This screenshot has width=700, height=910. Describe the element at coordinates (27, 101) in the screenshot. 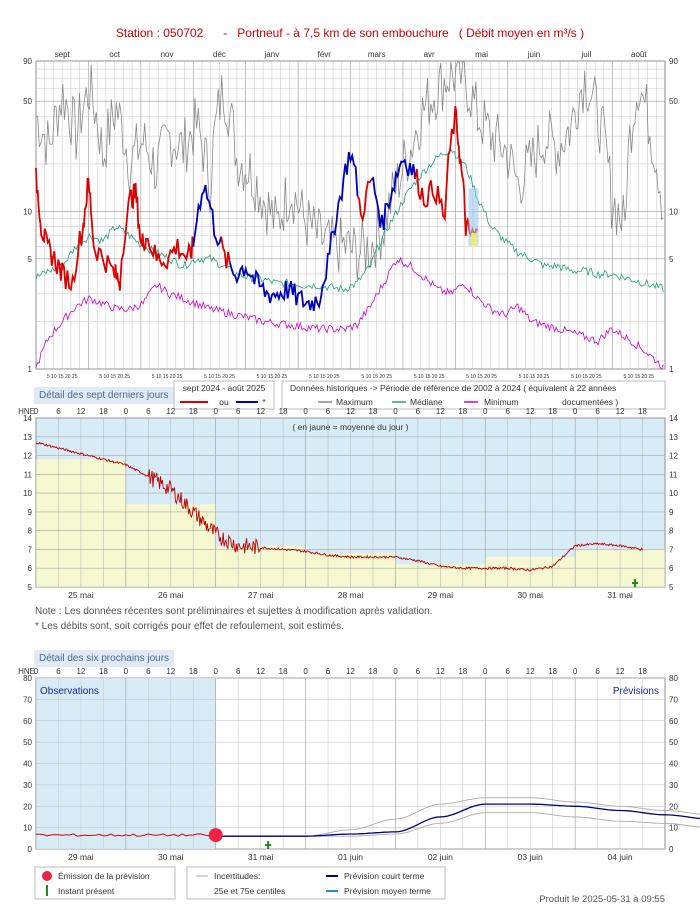

I see `annual-ytick-left: 50` at that location.